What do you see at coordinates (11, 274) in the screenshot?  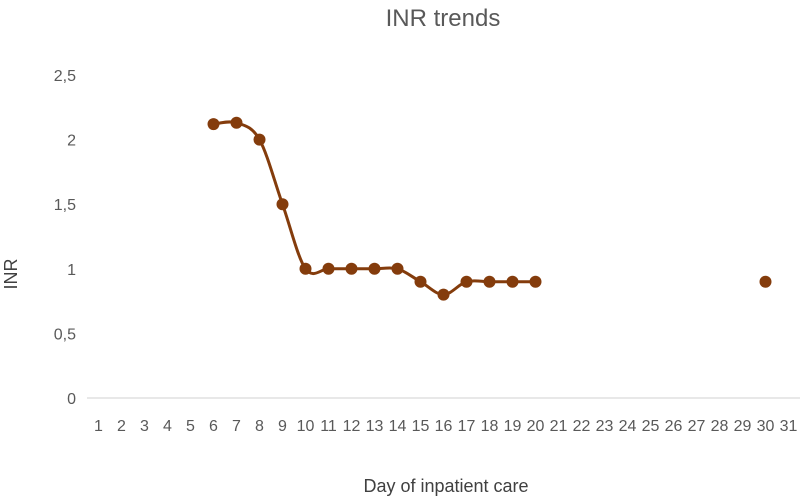 I see `y-axis-label: INR` at bounding box center [11, 274].